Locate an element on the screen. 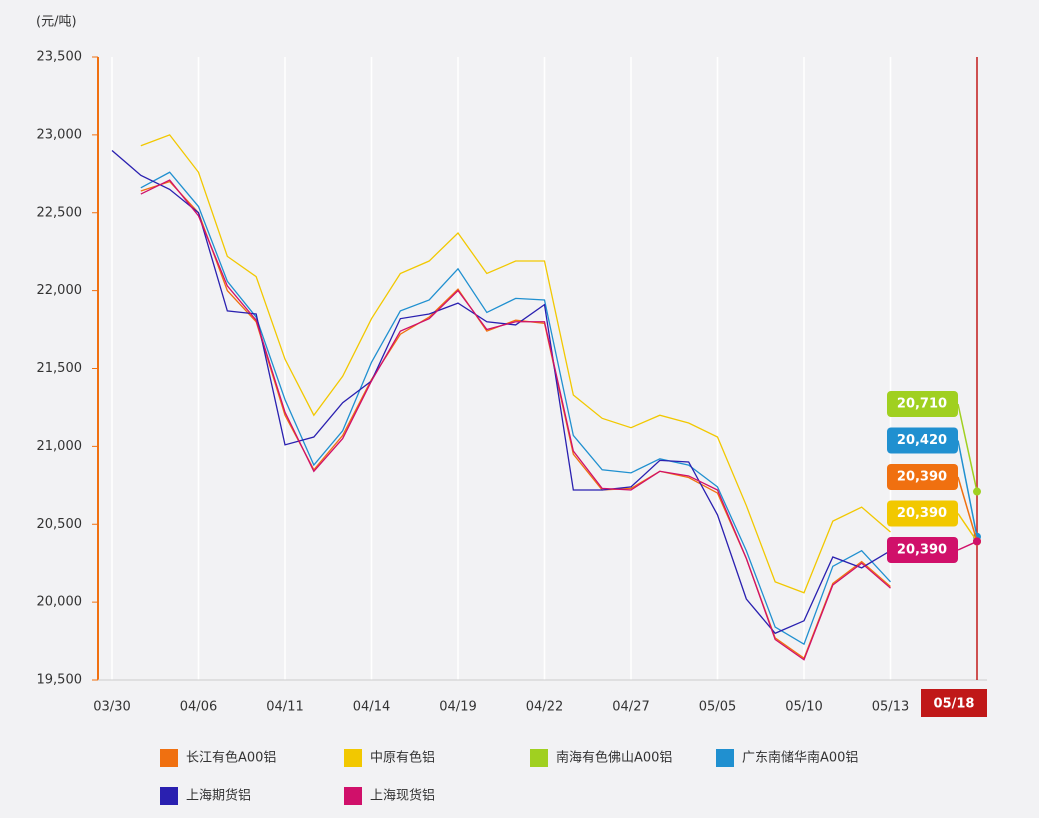 Image resolution: width=1039 pixels, height=818 pixels. x-tick-label: 04/19 is located at coordinates (457, 707).